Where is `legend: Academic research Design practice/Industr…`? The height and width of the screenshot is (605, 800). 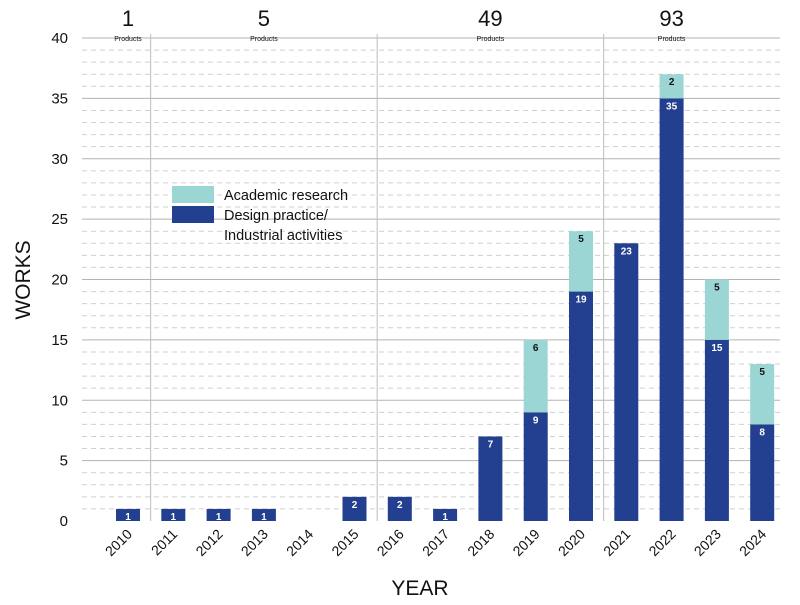
legend: Academic research Design practice/Industr… is located at coordinates (260, 215).